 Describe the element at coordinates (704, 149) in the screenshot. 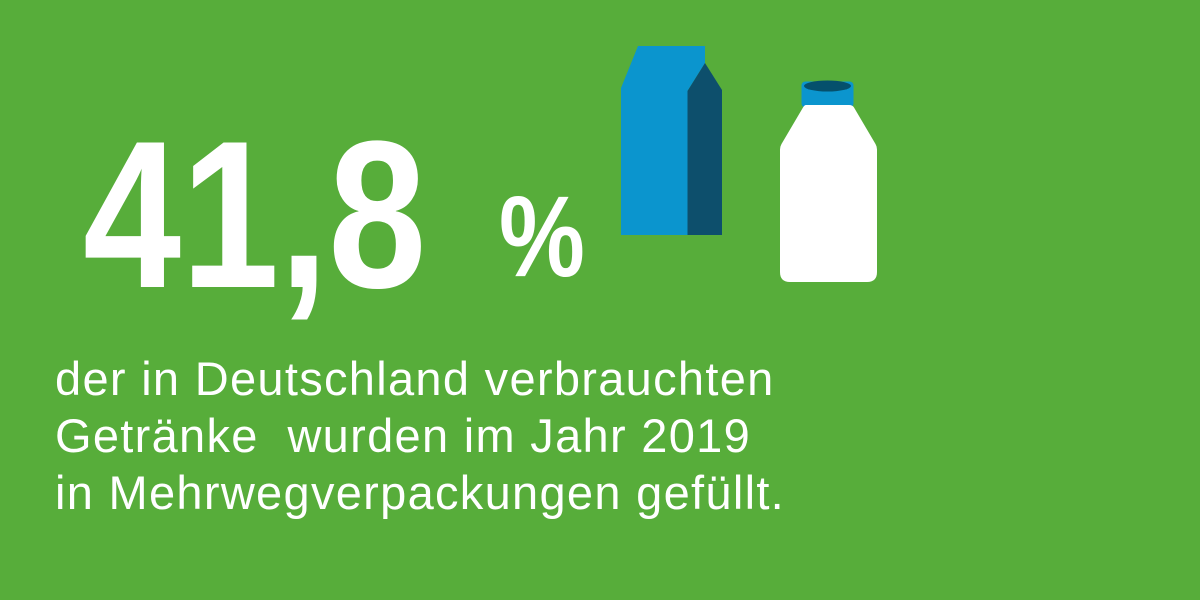

I see `carton-side-face` at that location.